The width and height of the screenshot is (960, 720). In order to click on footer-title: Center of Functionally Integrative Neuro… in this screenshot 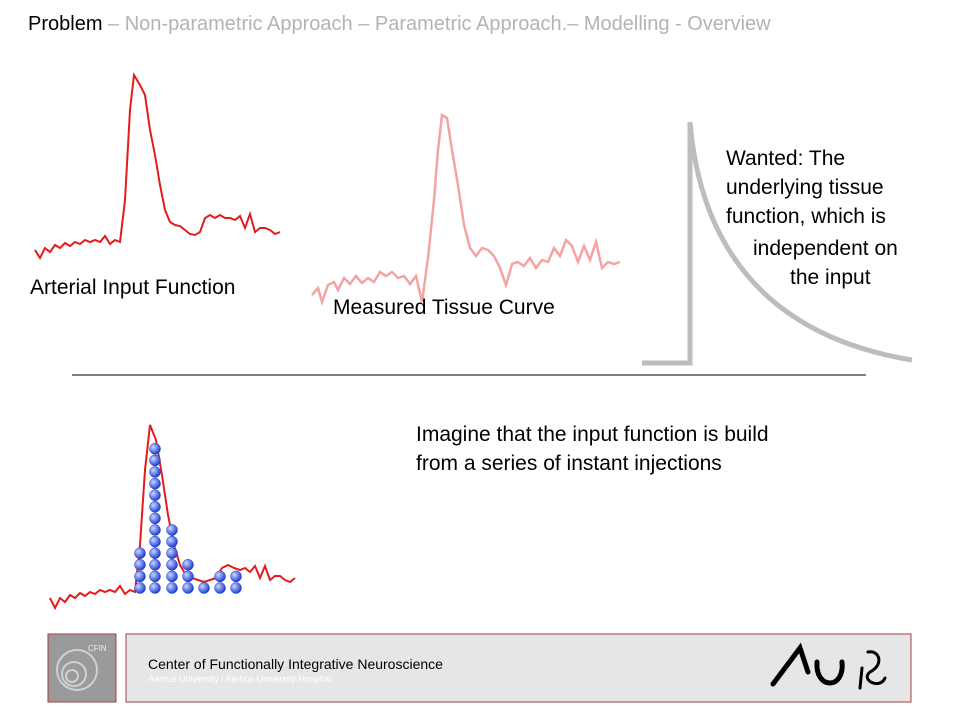, I will do `click(295, 664)`.